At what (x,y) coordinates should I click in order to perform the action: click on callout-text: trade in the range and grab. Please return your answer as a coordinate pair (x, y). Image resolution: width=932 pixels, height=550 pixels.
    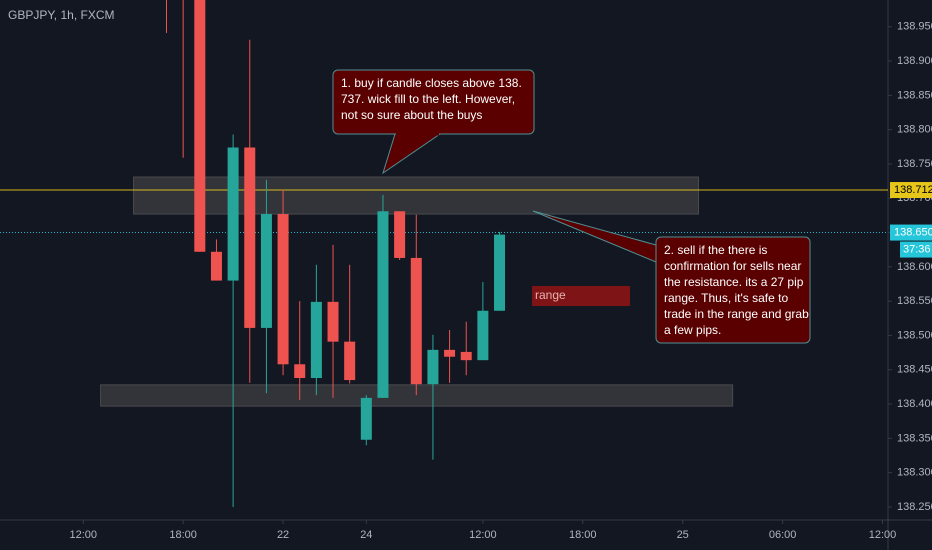
    Looking at the image, I should click on (736, 314).